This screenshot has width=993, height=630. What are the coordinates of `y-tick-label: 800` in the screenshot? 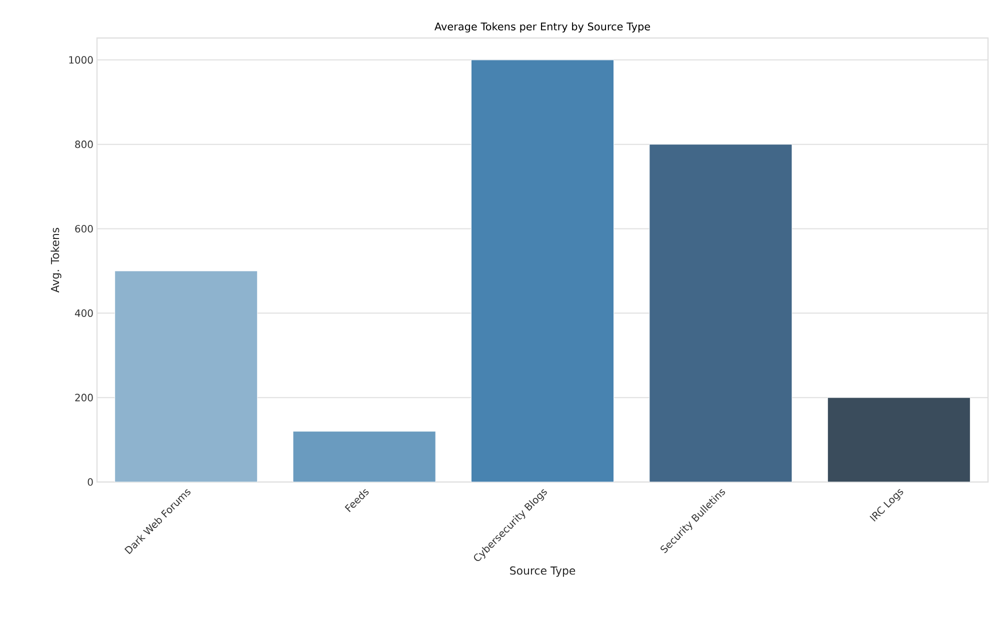 It's located at (84, 144).